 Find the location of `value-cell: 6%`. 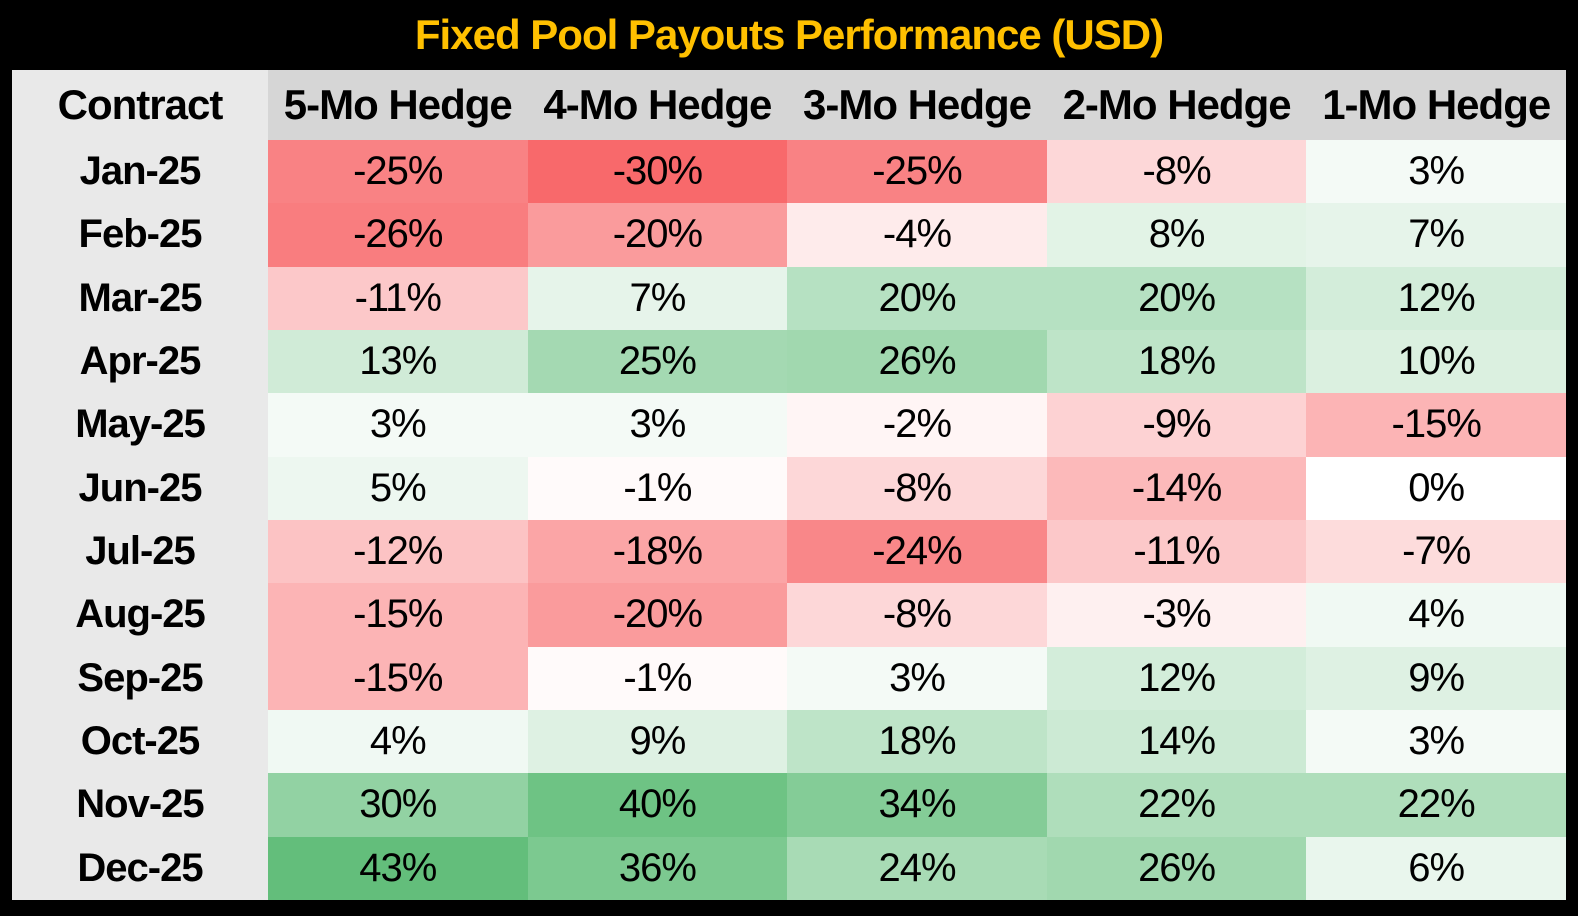

value-cell: 6% is located at coordinates (1436, 868).